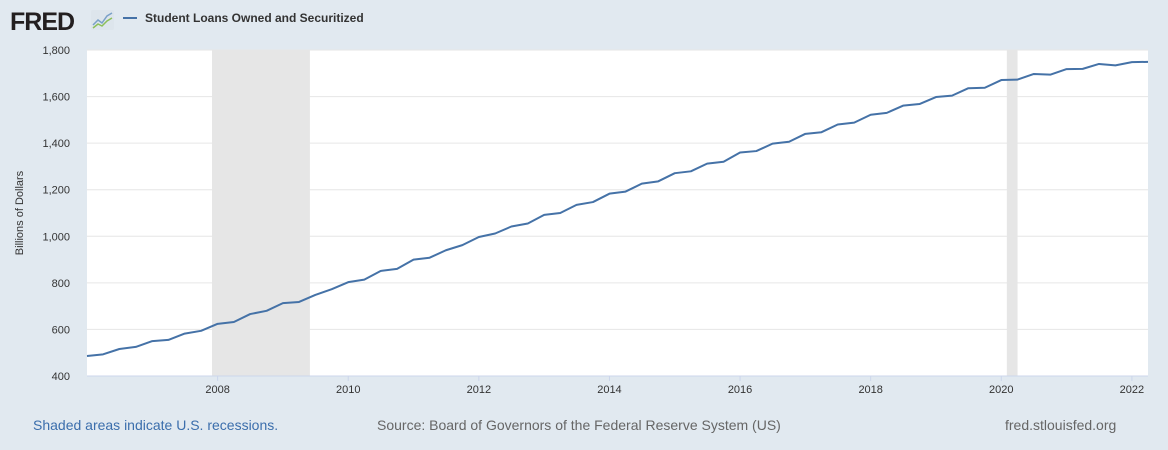 This screenshot has width=1168, height=450. Describe the element at coordinates (479, 390) in the screenshot. I see `x-tick-label: 2012` at that location.